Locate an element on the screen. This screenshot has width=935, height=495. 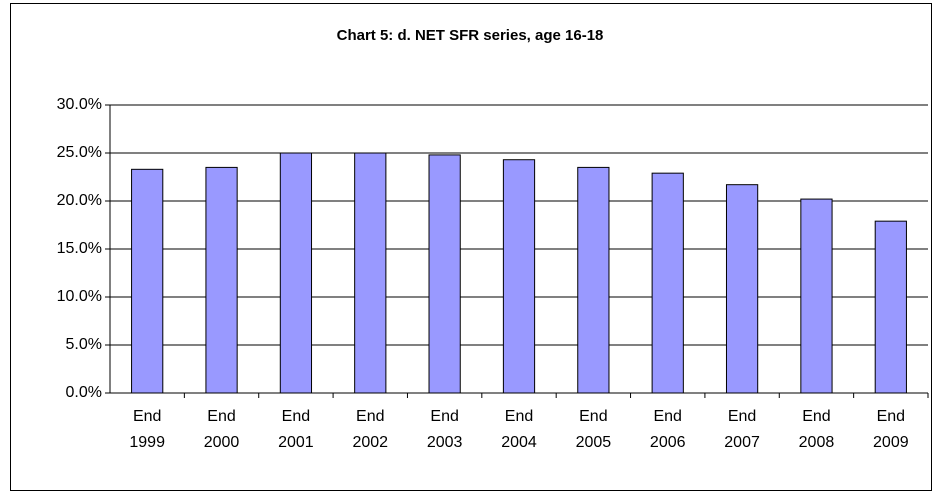
x-tick-label: End 2001 is located at coordinates (296, 429).